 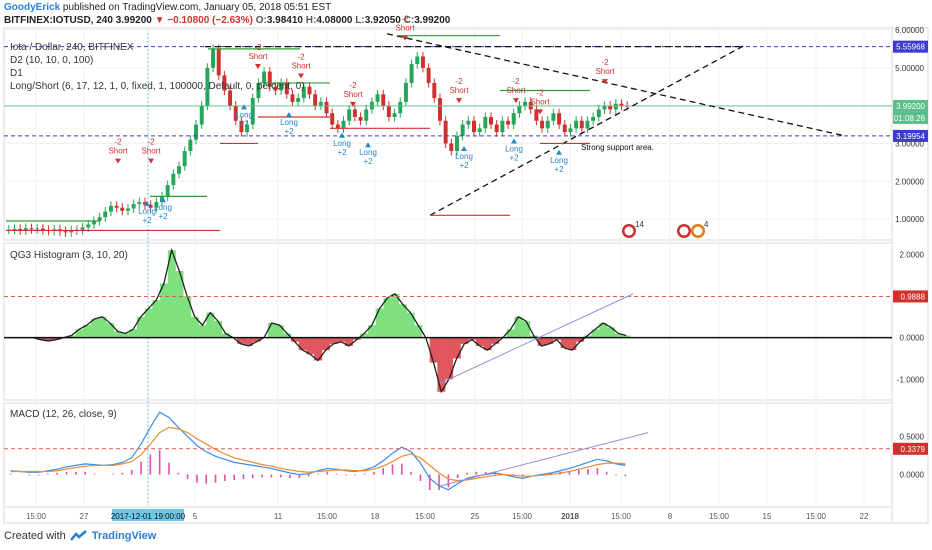 What do you see at coordinates (536, 338) in the screenshot?
I see `histogram-trendline` at bounding box center [536, 338].